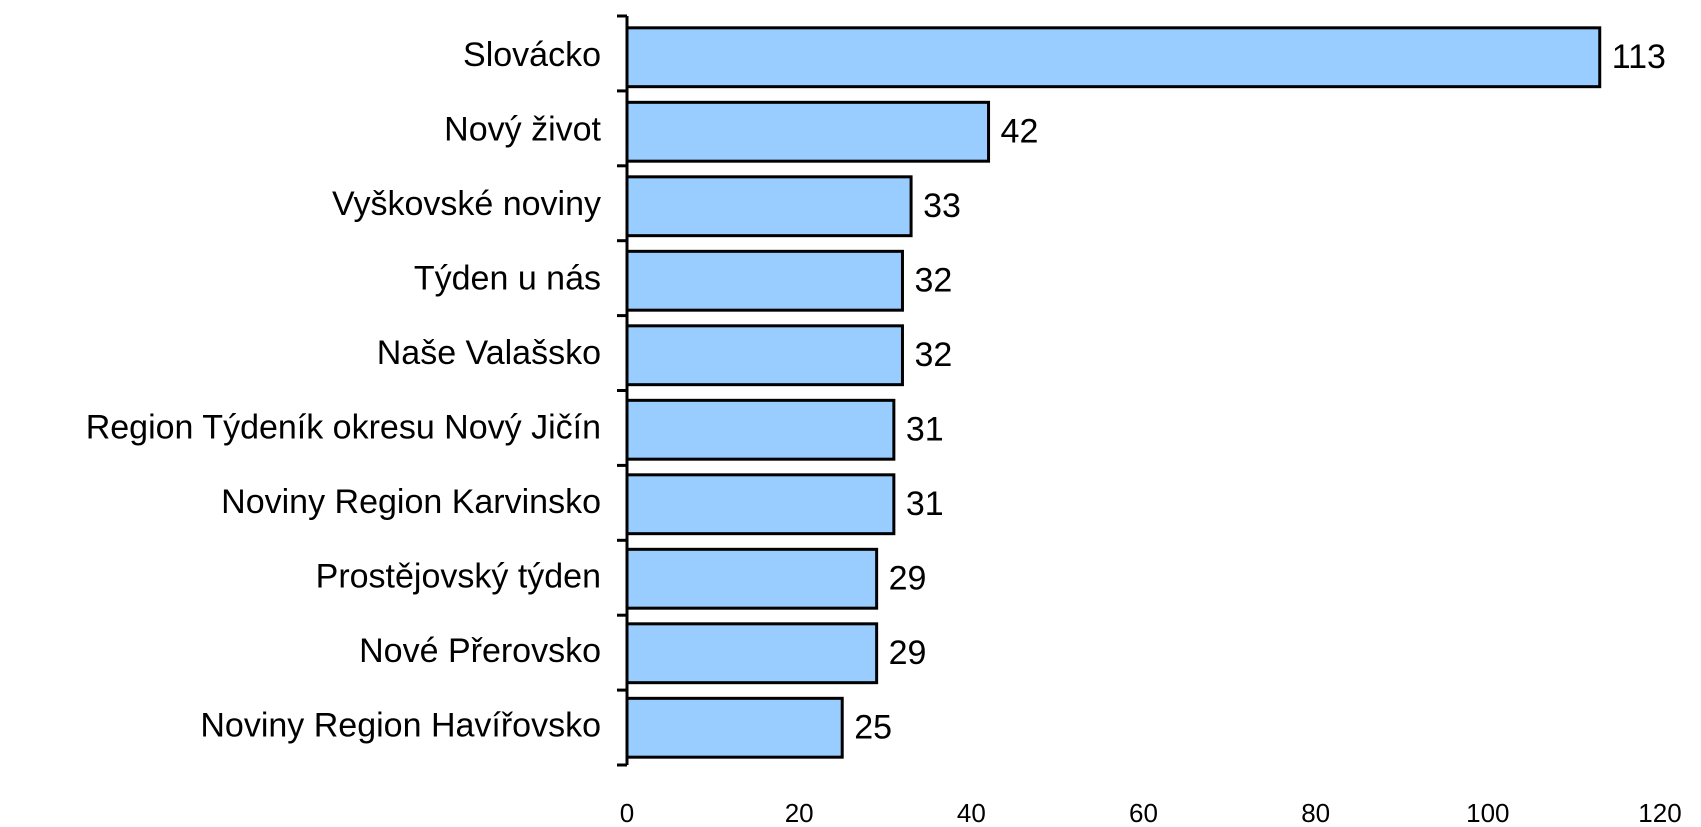 This screenshot has height=827, width=1701. I want to click on y-tick-label: Slovácko, so click(532, 55).